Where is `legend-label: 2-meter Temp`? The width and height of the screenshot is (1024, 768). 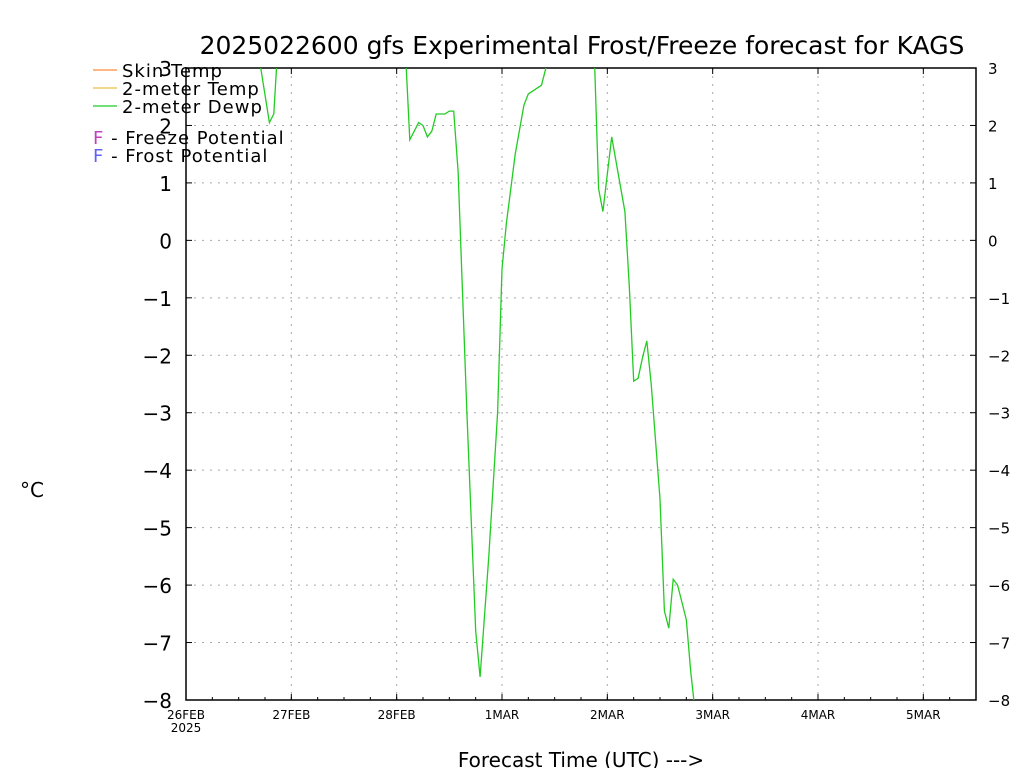 legend-label: 2-meter Temp is located at coordinates (191, 89).